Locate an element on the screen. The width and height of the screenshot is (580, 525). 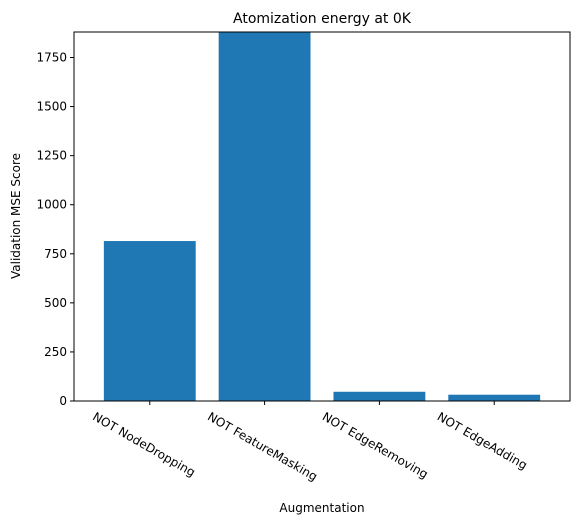
y-tick-label: 500 is located at coordinates (55, 303).